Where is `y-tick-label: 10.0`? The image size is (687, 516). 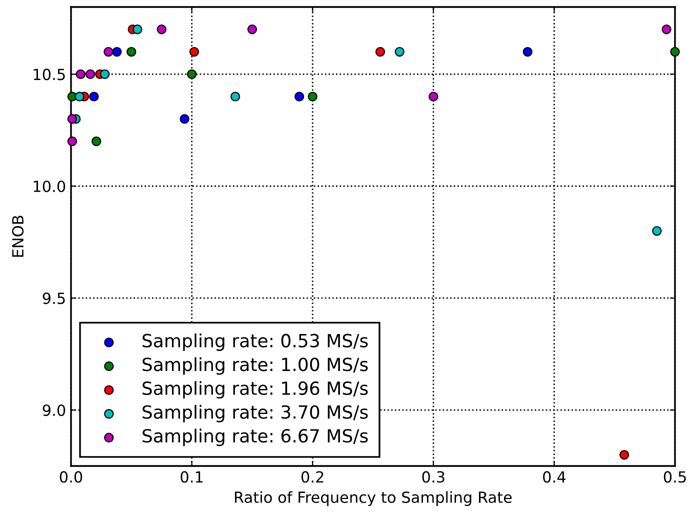
y-tick-label: 10.0 is located at coordinates (50, 186).